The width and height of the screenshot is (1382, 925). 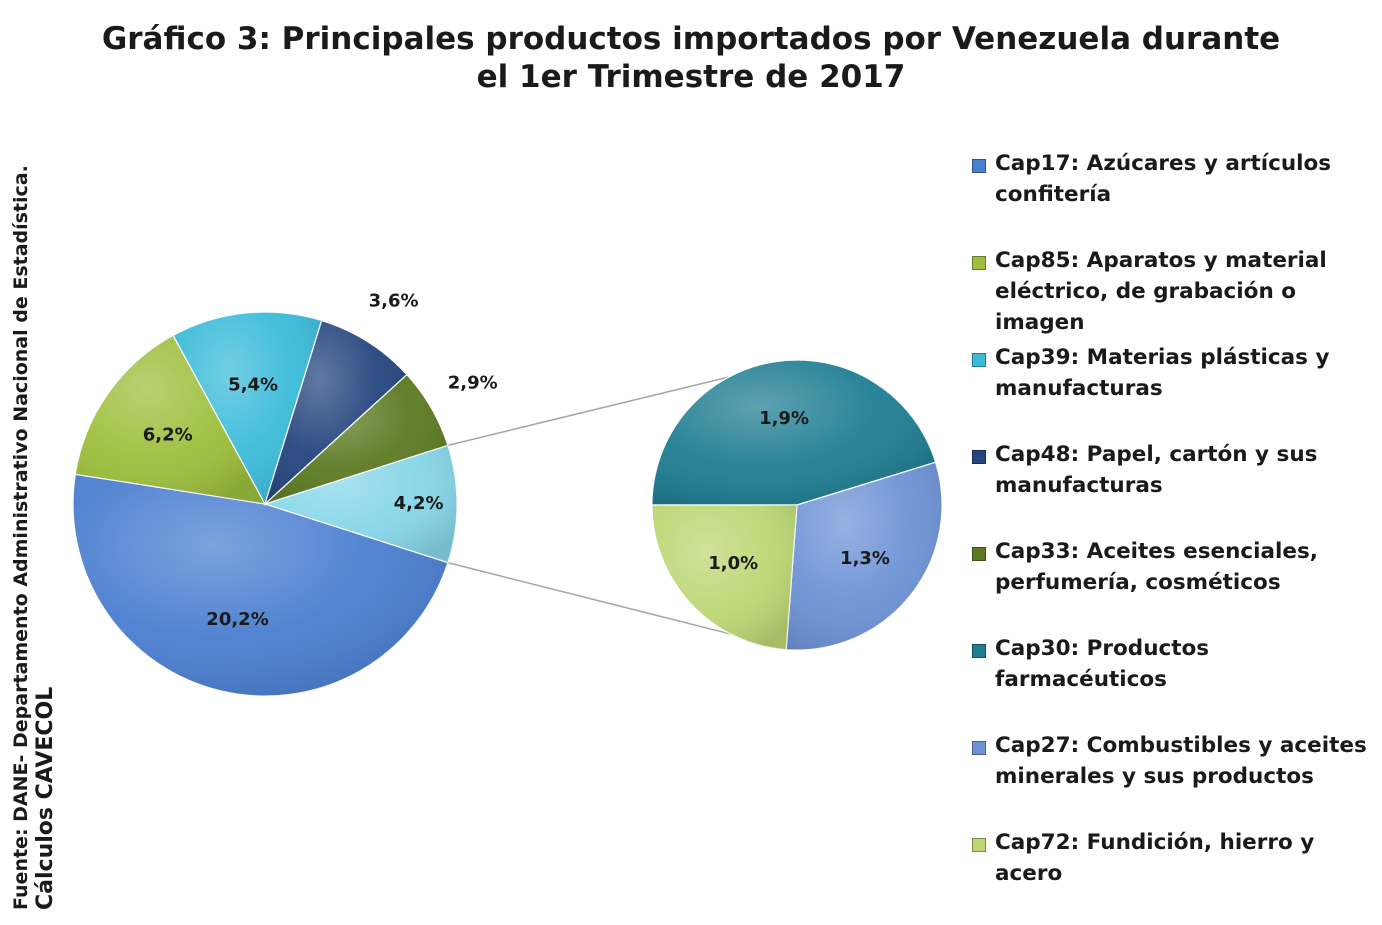 I want to click on legend-item: Cap72: Fundición, hierro y acero, so click(x=1174, y=858).